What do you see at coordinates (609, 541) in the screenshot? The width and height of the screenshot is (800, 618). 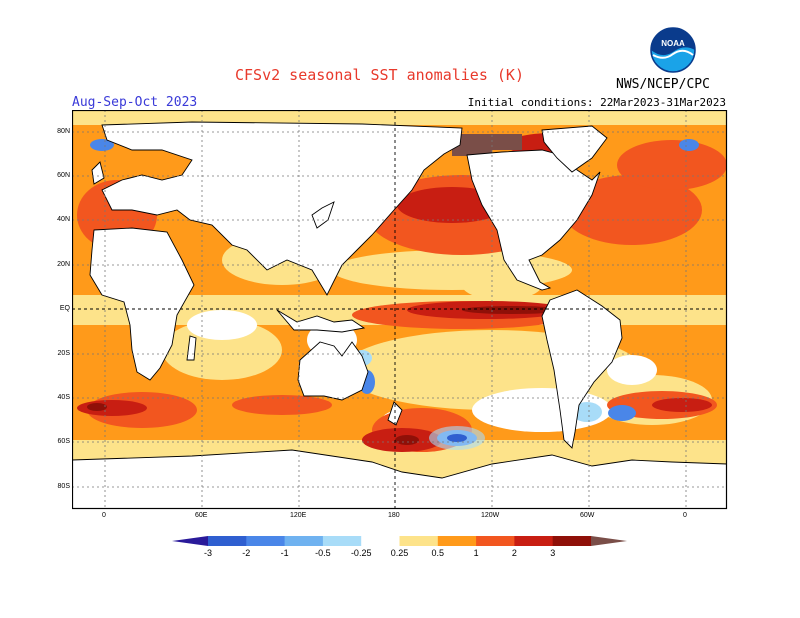 I see `colorbar-arrow-max` at bounding box center [609, 541].